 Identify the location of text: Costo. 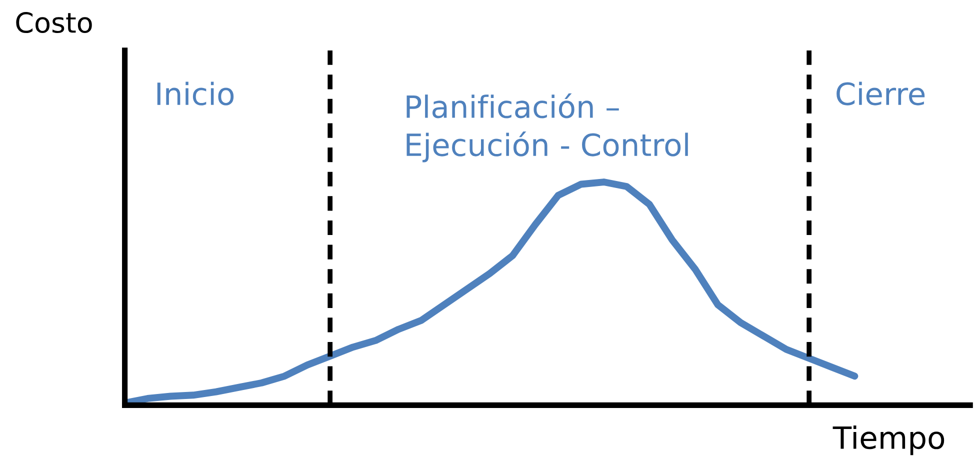
(54, 23).